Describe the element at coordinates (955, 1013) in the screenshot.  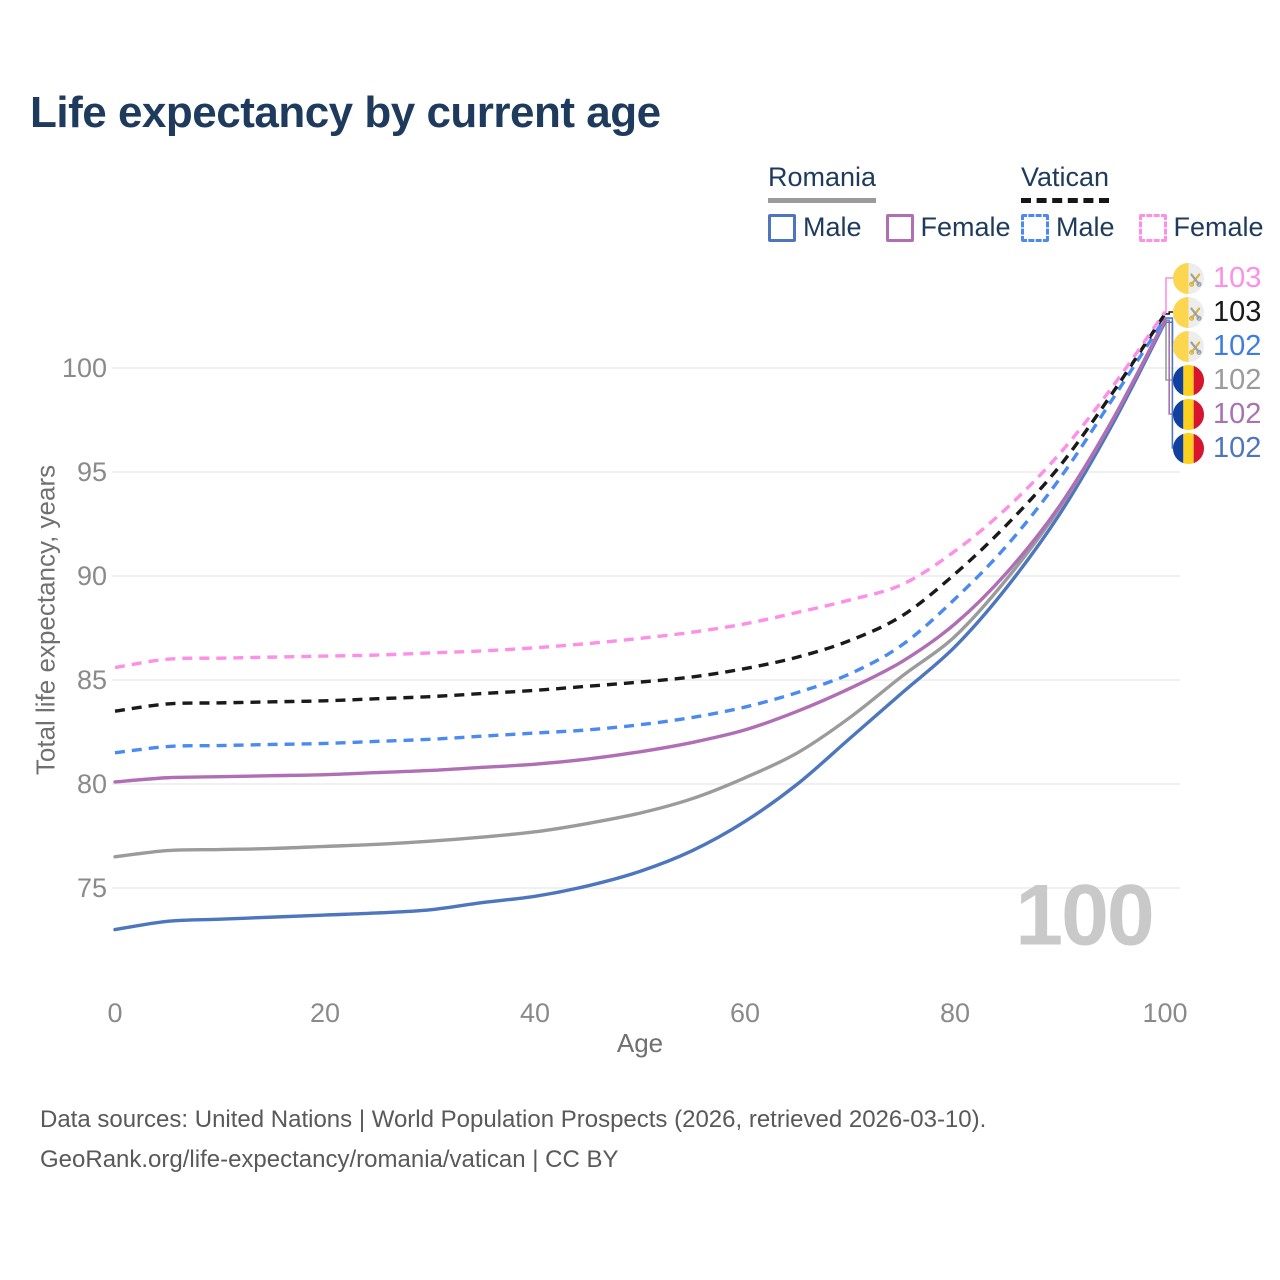
I see `x-tick-label: 80` at that location.